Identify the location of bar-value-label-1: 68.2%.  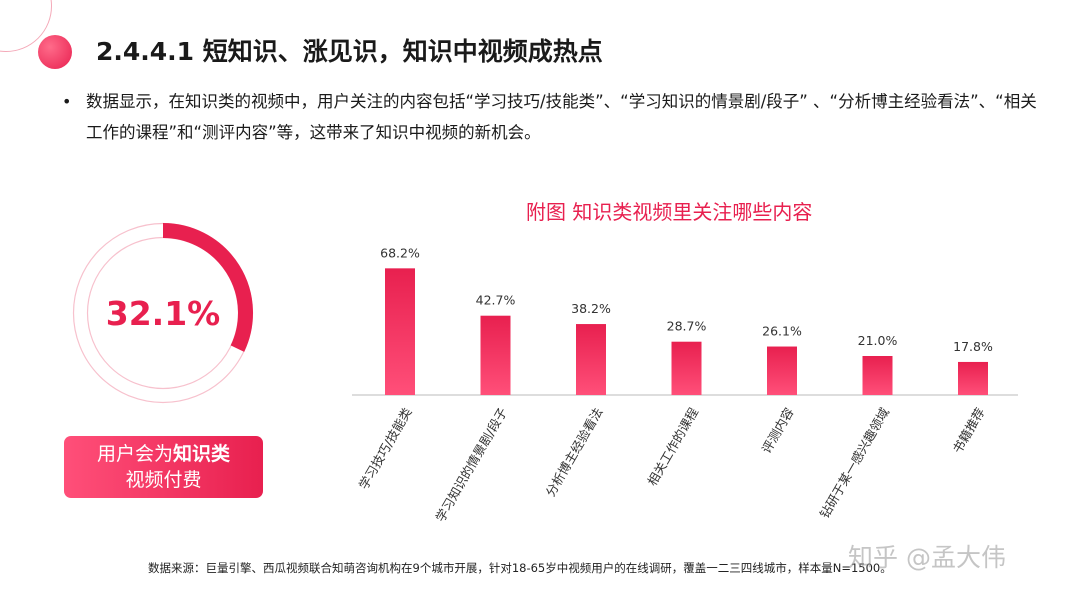
(400, 252).